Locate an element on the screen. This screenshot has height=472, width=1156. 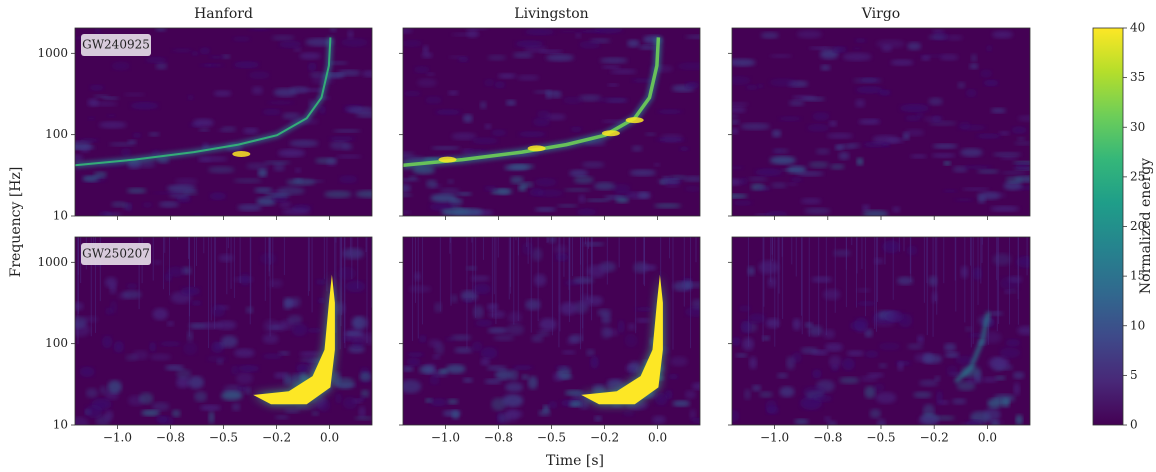
column-title: Hanford is located at coordinates (223, 14).